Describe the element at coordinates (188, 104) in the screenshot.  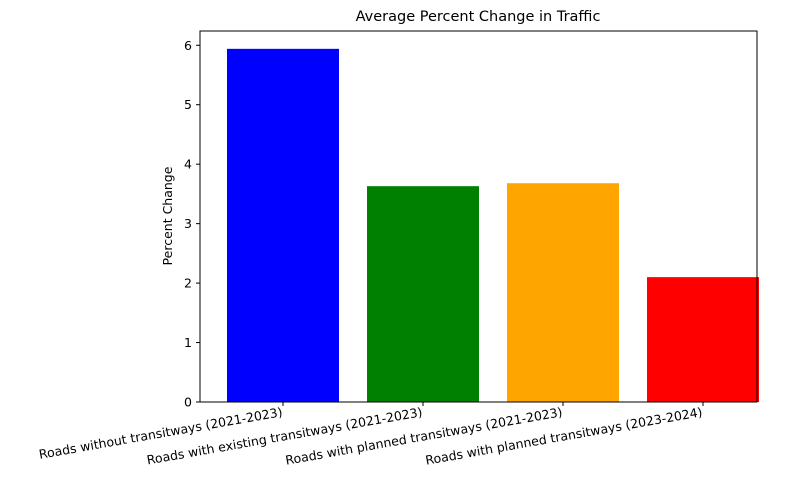
I see `y-tick-label: 5` at that location.